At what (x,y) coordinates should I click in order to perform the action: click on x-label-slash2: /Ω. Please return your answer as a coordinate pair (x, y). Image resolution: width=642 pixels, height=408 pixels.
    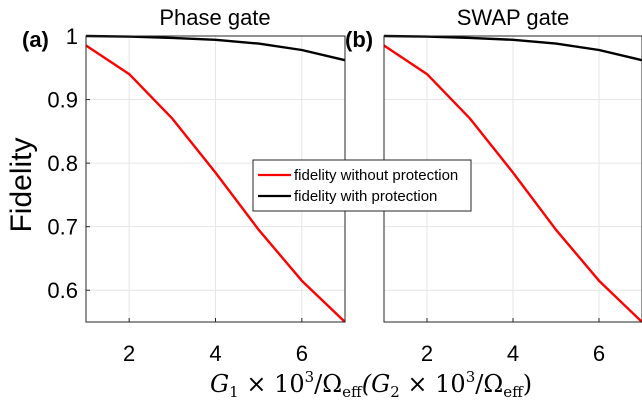
    Looking at the image, I should click on (489, 384).